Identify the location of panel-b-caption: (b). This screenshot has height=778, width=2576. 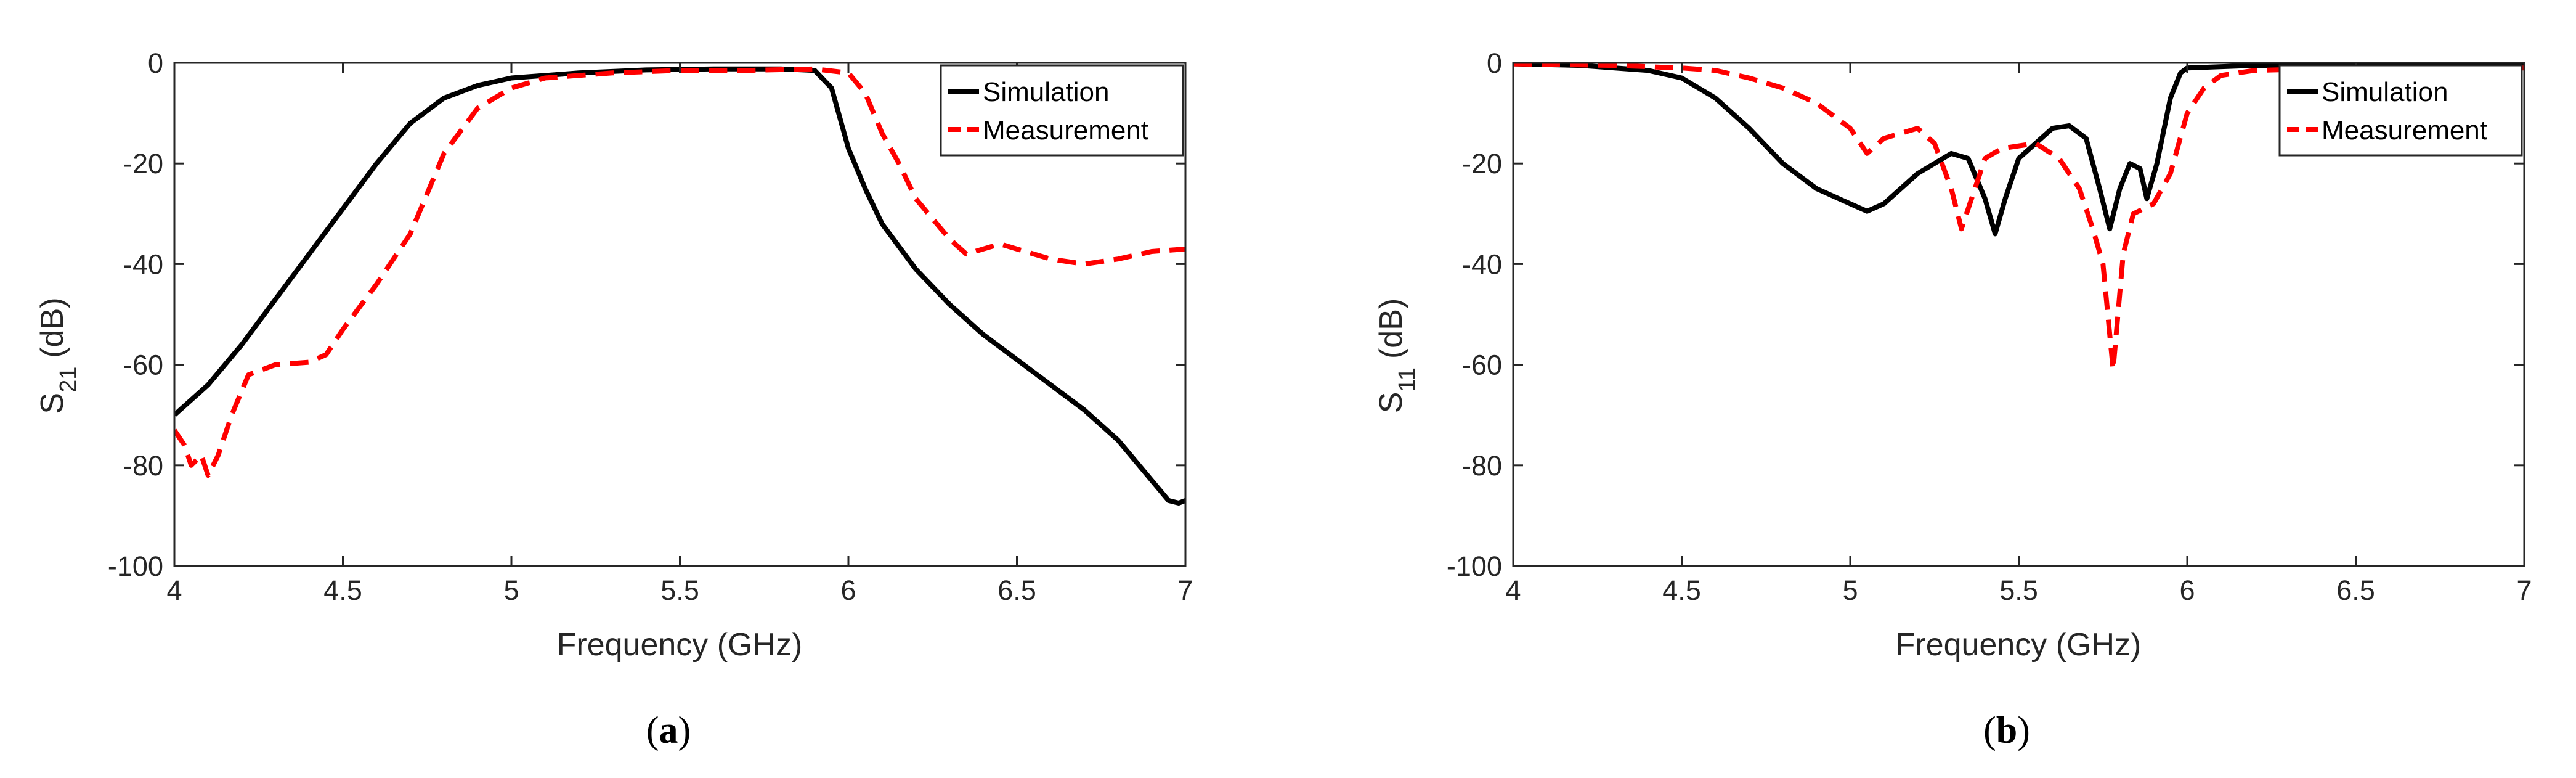
(2006, 730).